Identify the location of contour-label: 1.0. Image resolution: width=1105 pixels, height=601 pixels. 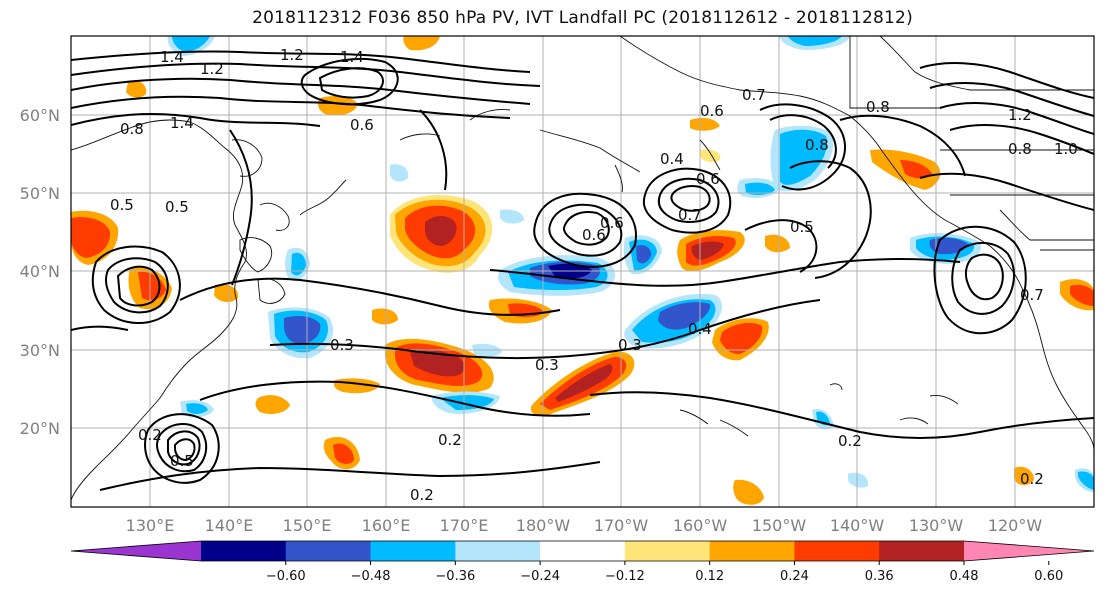
(1066, 149).